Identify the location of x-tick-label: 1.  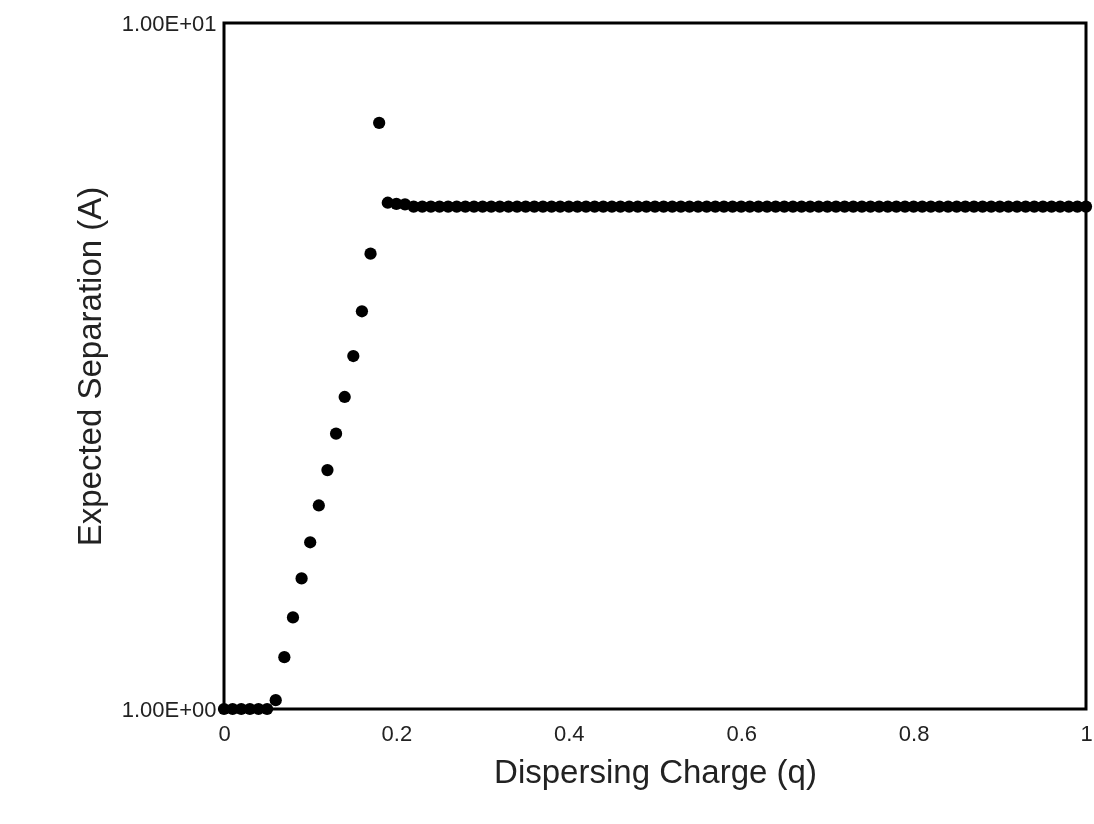
(1086, 733).